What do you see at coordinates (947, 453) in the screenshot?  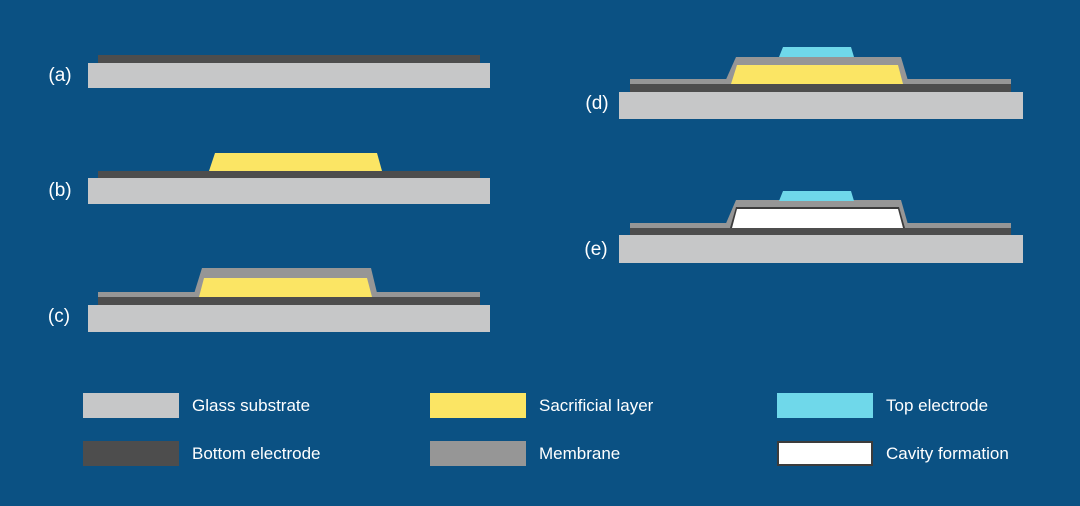 I see `legend-label-cavity-formation: Cavity formation` at bounding box center [947, 453].